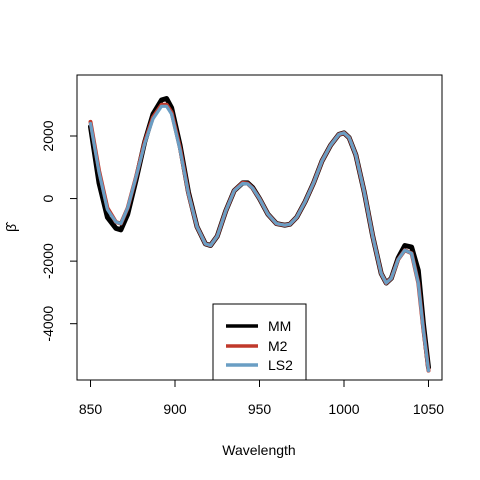  What do you see at coordinates (11, 226) in the screenshot?
I see `y-axis-title: β̂` at bounding box center [11, 226].